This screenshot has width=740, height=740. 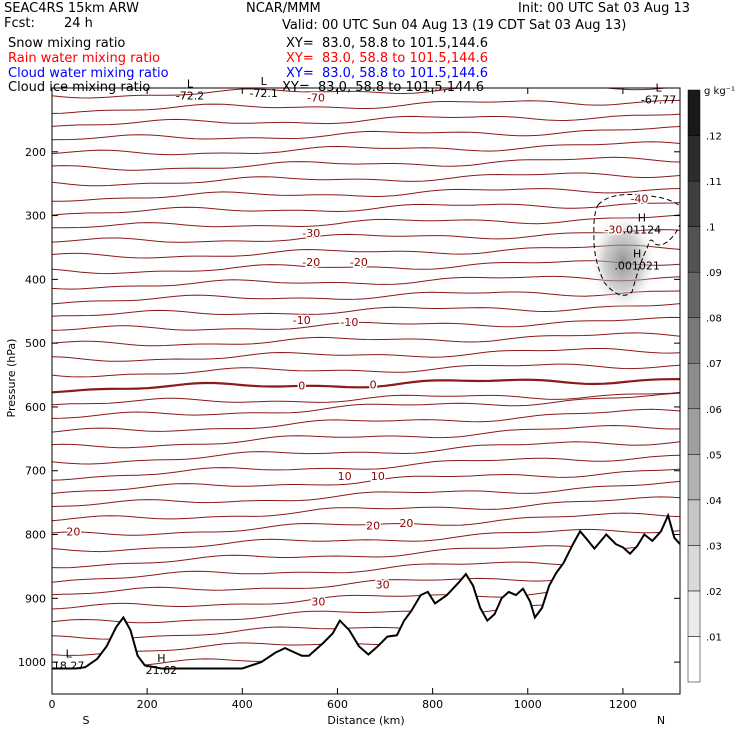 What do you see at coordinates (35, 471) in the screenshot?
I see `y-tick-label: 700` at bounding box center [35, 471].